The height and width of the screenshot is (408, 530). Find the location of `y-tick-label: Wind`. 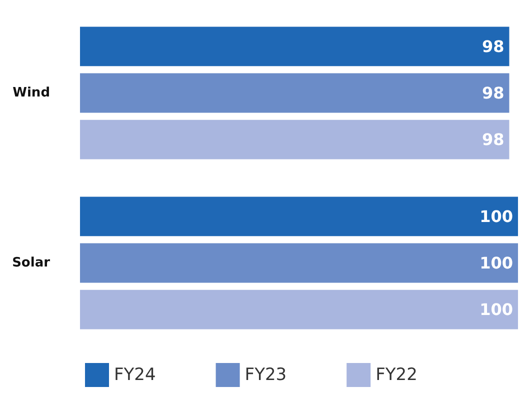

y-tick-label: Wind is located at coordinates (31, 93).